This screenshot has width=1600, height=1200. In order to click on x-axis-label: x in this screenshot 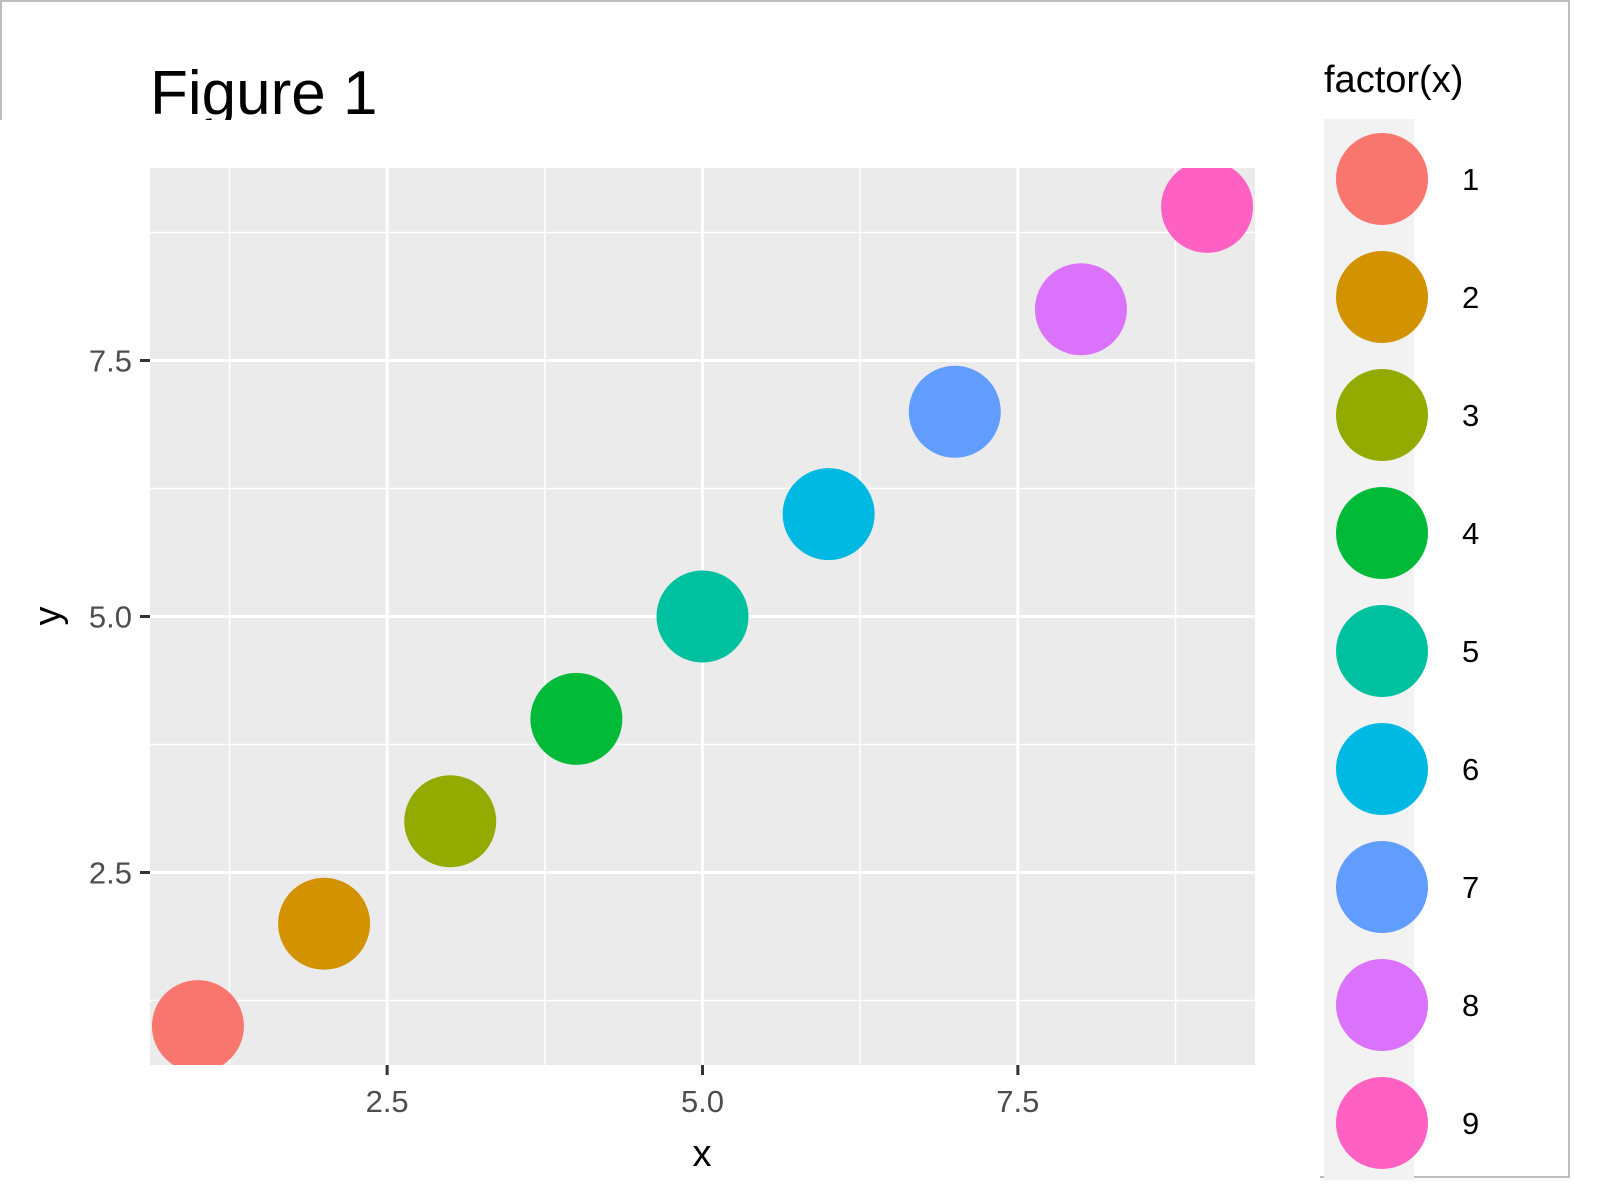, I will do `click(702, 1154)`.